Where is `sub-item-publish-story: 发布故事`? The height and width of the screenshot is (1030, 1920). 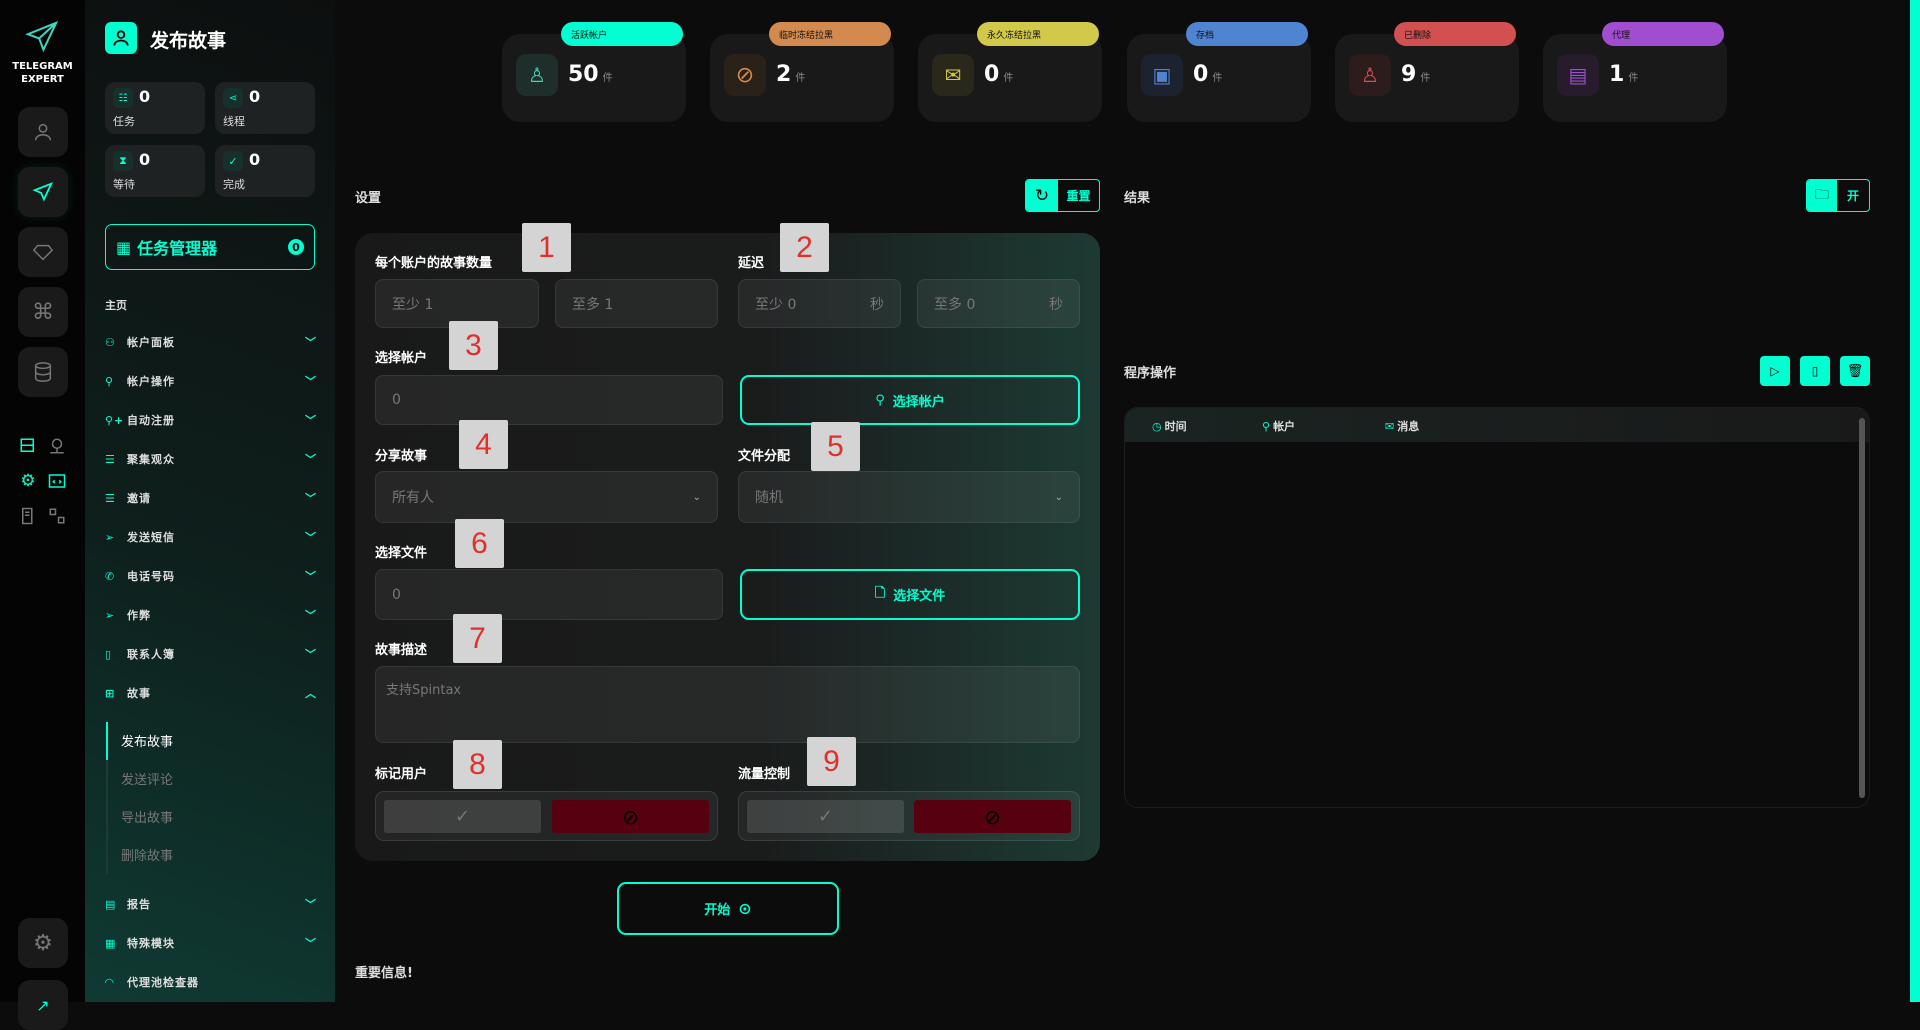
sub-item-publish-story: 发布故事 is located at coordinates (147, 742).